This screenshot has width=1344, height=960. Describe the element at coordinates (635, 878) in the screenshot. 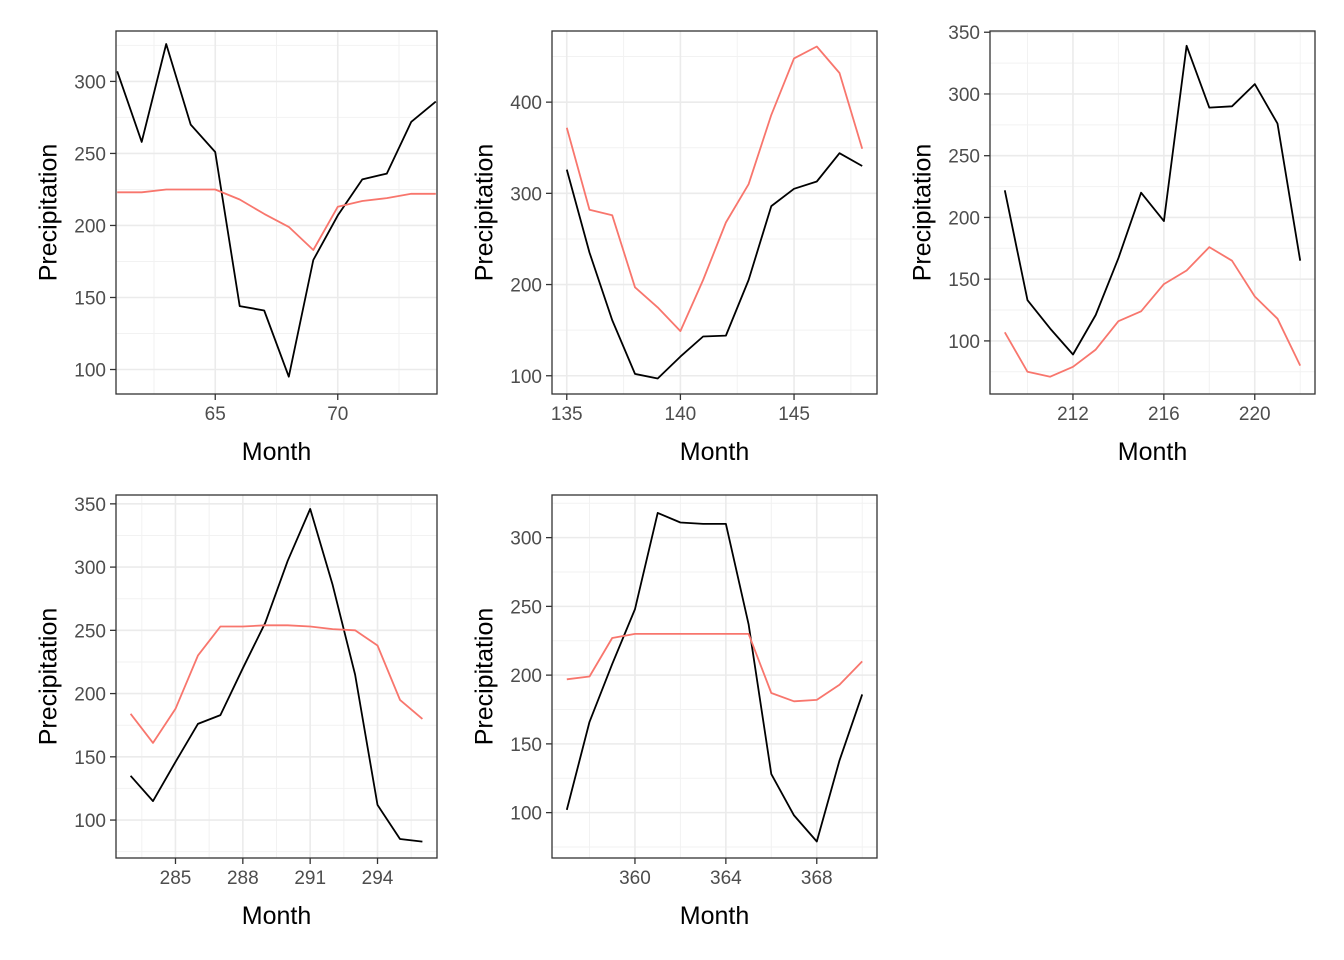

I see `x-tick-label: 360` at that location.